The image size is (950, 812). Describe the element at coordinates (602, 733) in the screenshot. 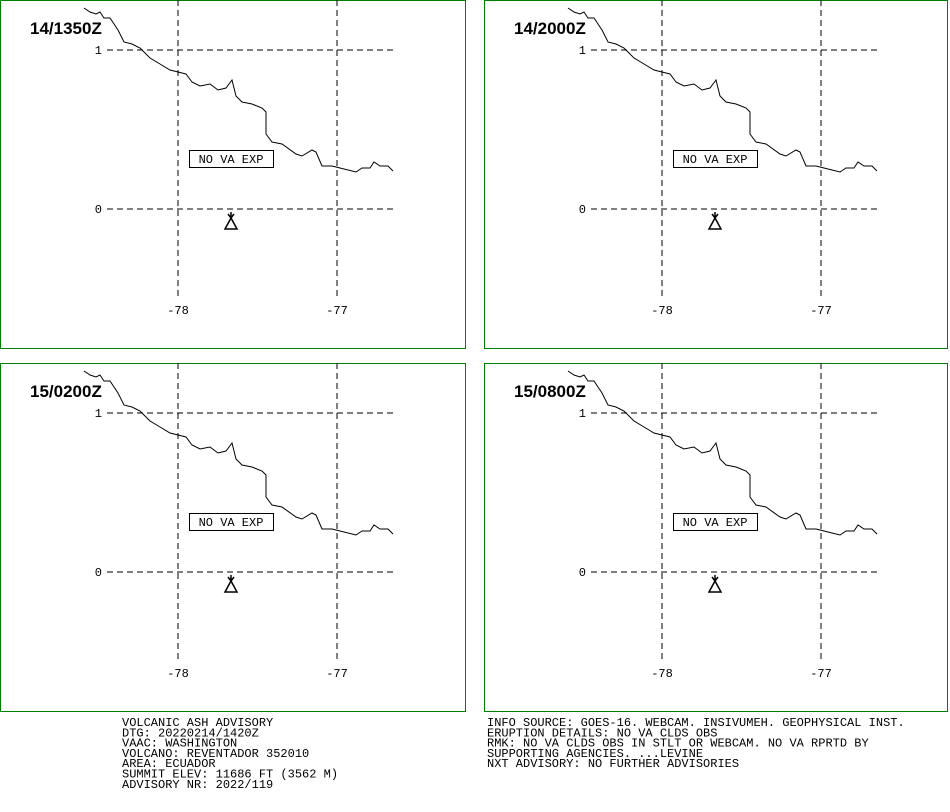

I see `advisory-line: ERUPTION DETAILS: NO VA CLDS OBS` at that location.